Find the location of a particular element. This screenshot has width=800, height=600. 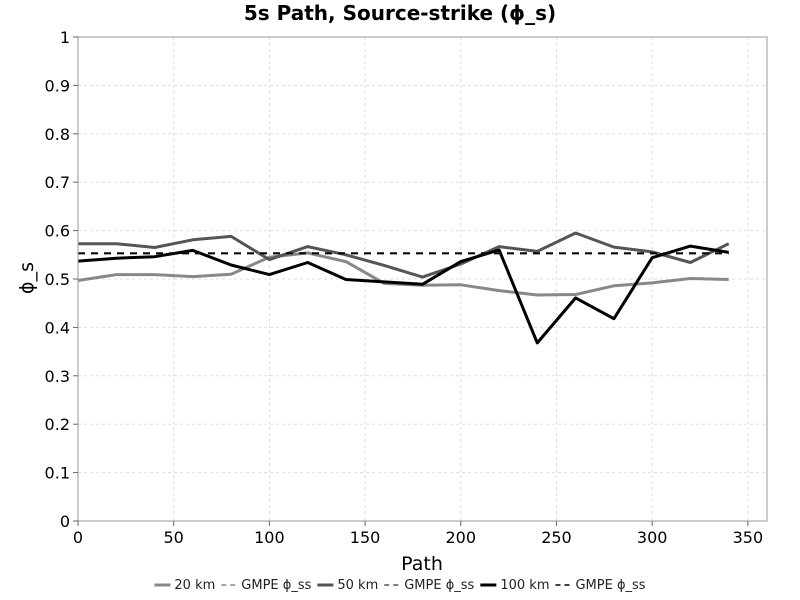

x-tick-label: 250 is located at coordinates (556, 537).